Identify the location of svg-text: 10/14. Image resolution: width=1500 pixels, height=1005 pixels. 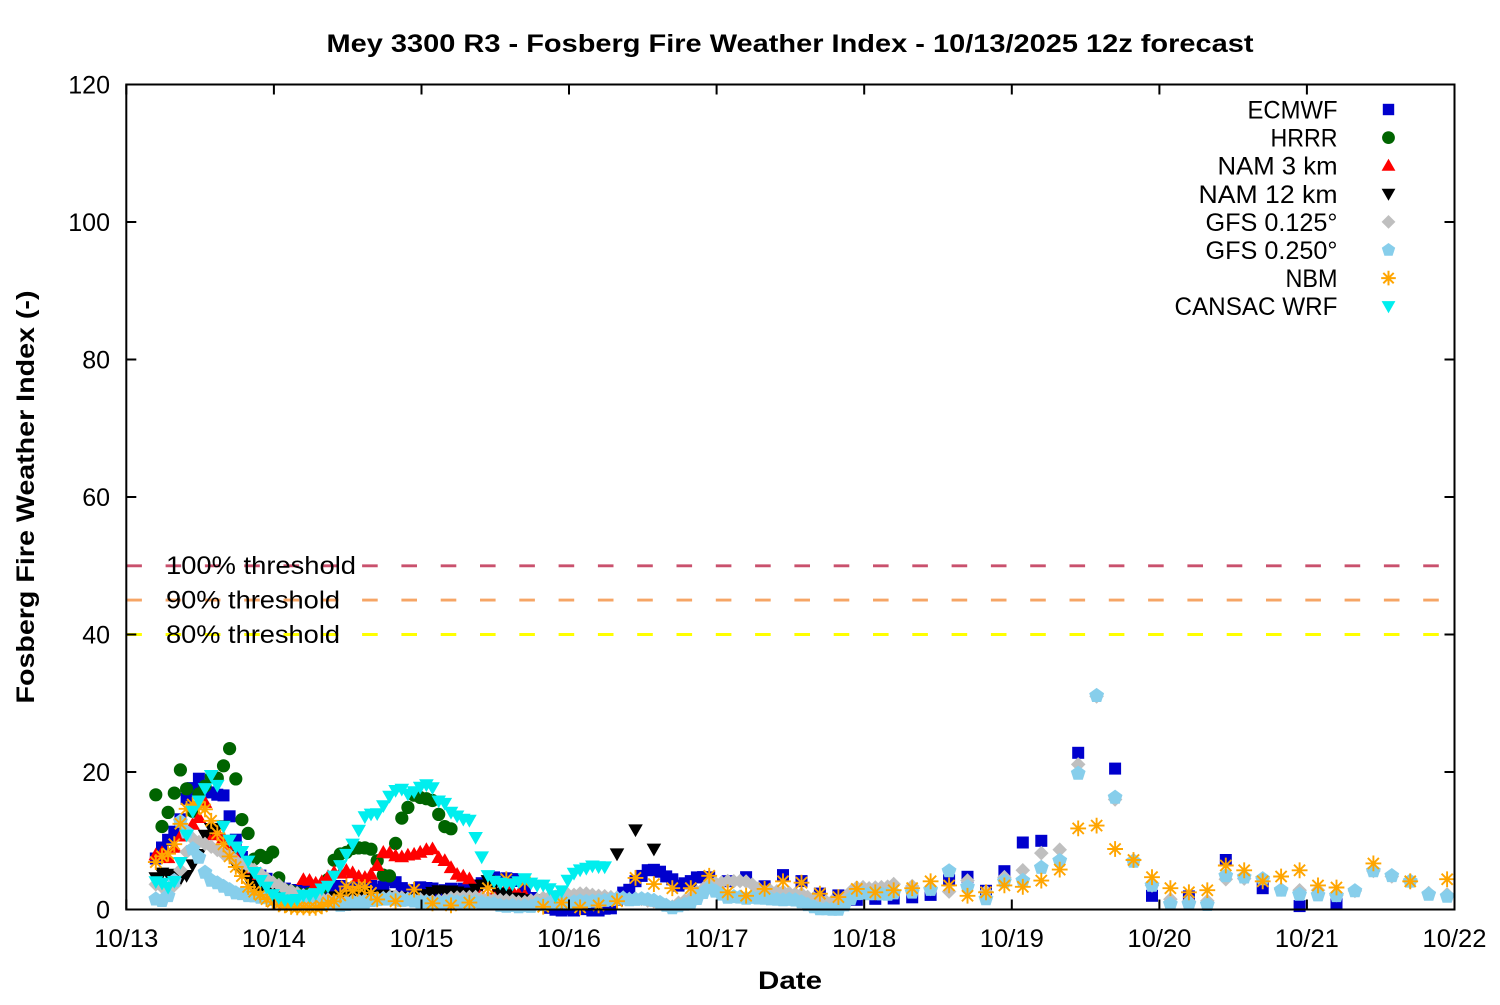
(274, 939).